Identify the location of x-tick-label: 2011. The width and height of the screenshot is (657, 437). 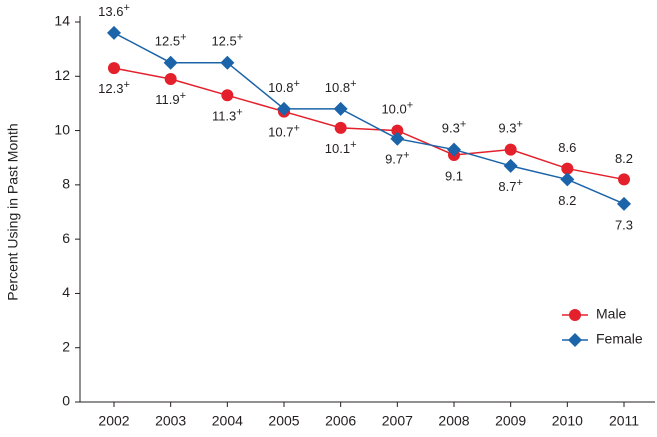
(624, 421).